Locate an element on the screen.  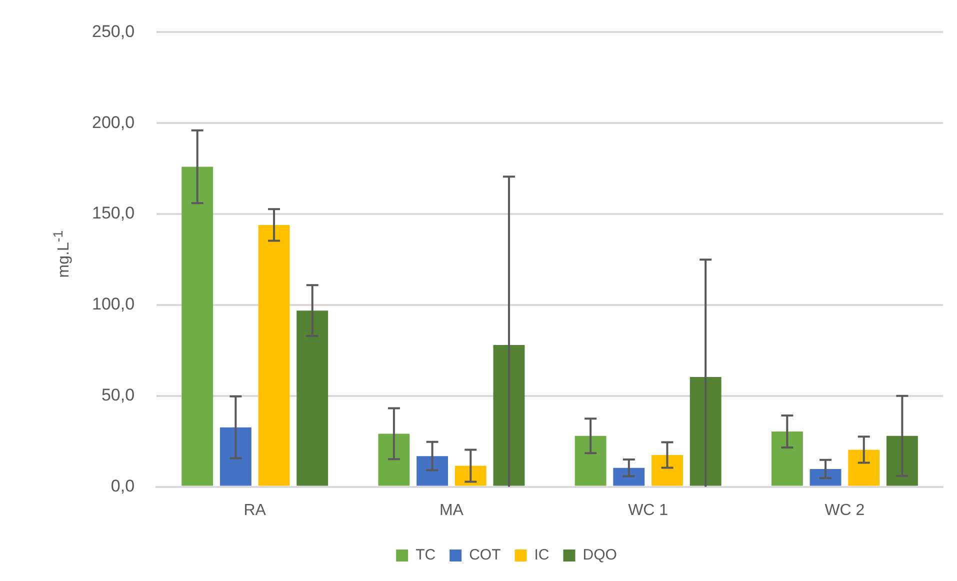
legend-label: IC is located at coordinates (542, 555).